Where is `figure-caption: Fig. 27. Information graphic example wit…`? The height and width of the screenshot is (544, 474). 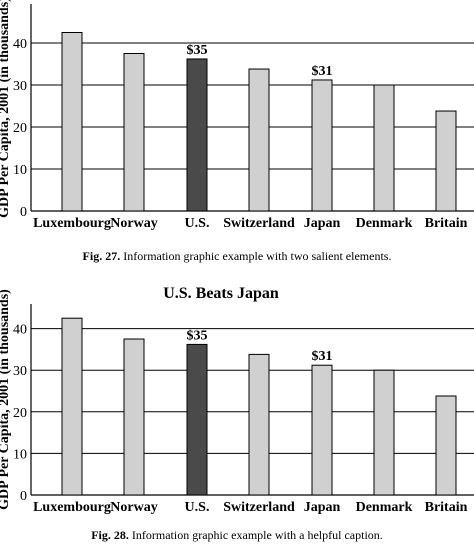
figure-caption: Fig. 27. Information graphic example wit… is located at coordinates (237, 256).